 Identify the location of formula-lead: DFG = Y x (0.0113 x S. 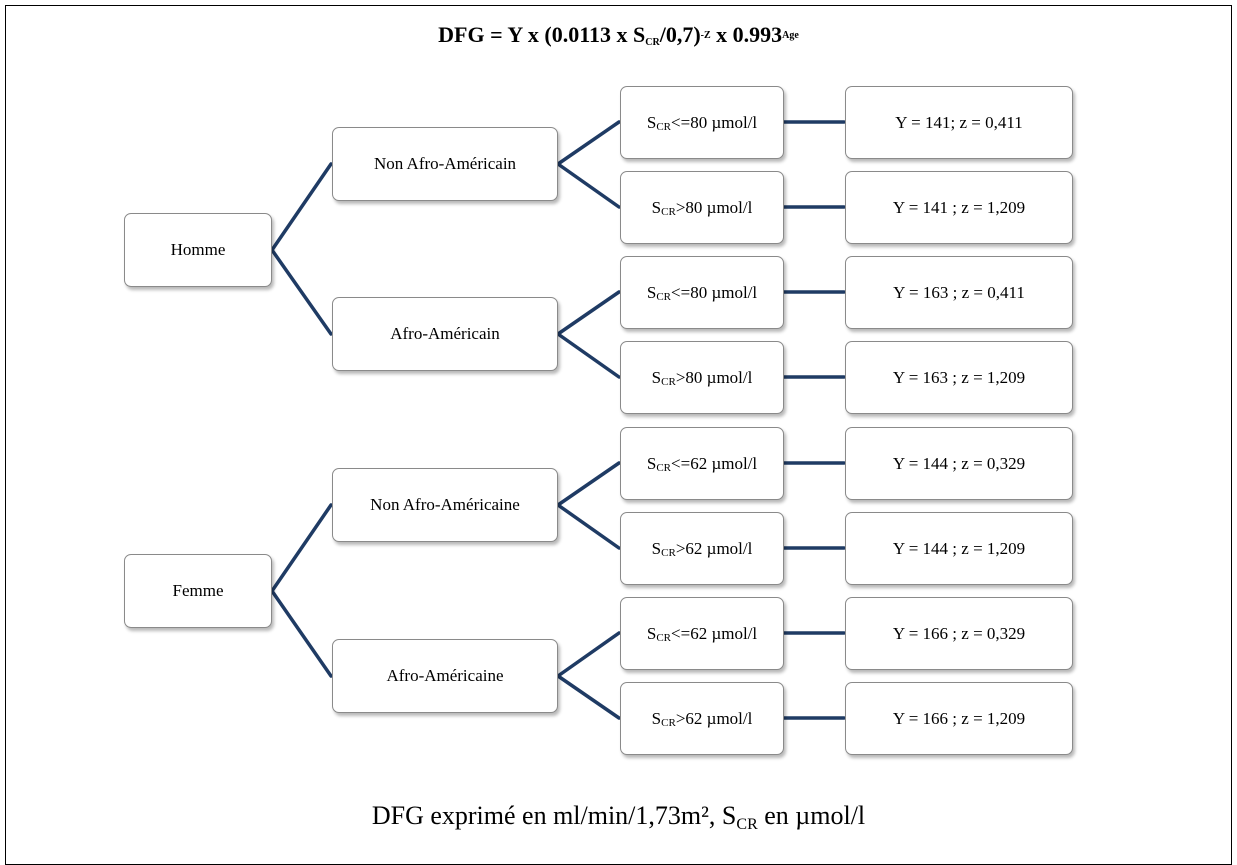
(542, 34).